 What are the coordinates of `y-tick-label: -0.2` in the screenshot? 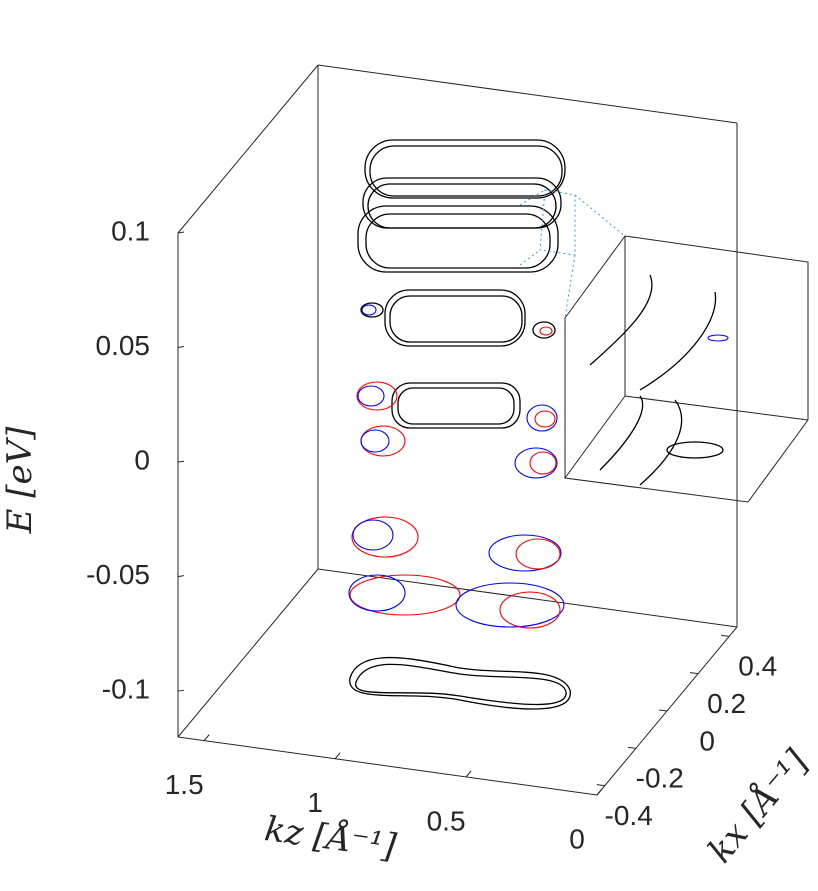 It's located at (660, 778).